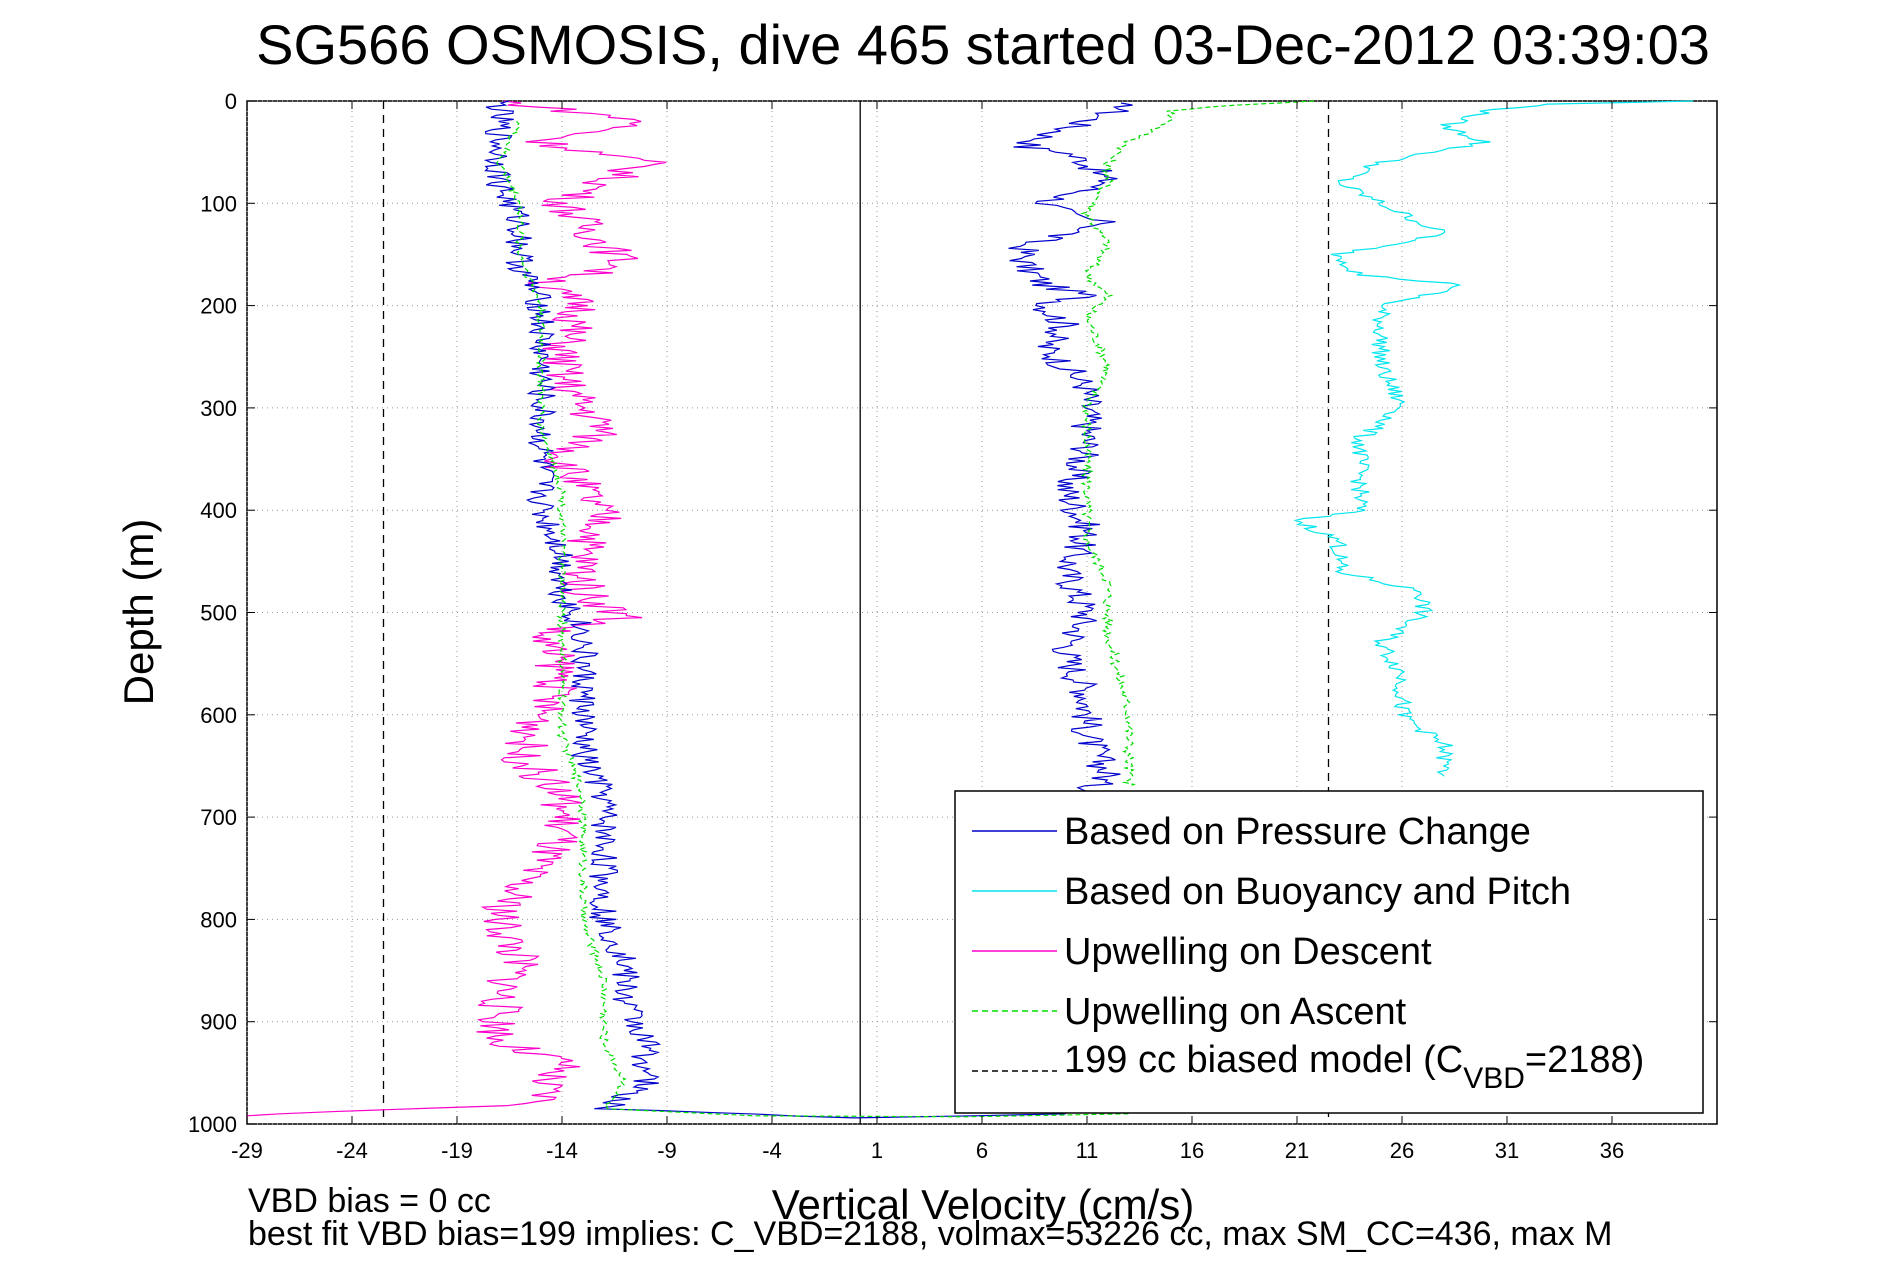 The height and width of the screenshot is (1267, 1891). I want to click on legend-label-model-main: 199 cc biased model (C, so click(1263, 1060).